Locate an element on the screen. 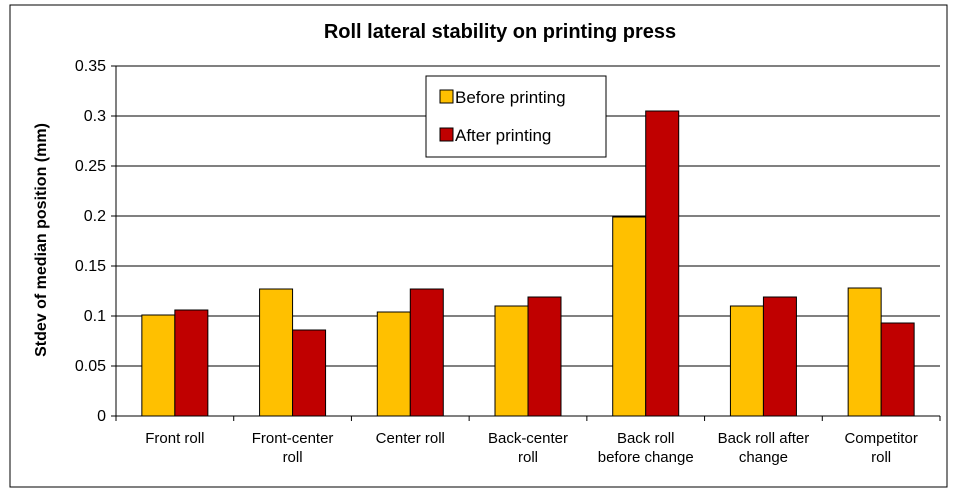 The image size is (954, 496). legend: Before printing After printing is located at coordinates (516, 116).